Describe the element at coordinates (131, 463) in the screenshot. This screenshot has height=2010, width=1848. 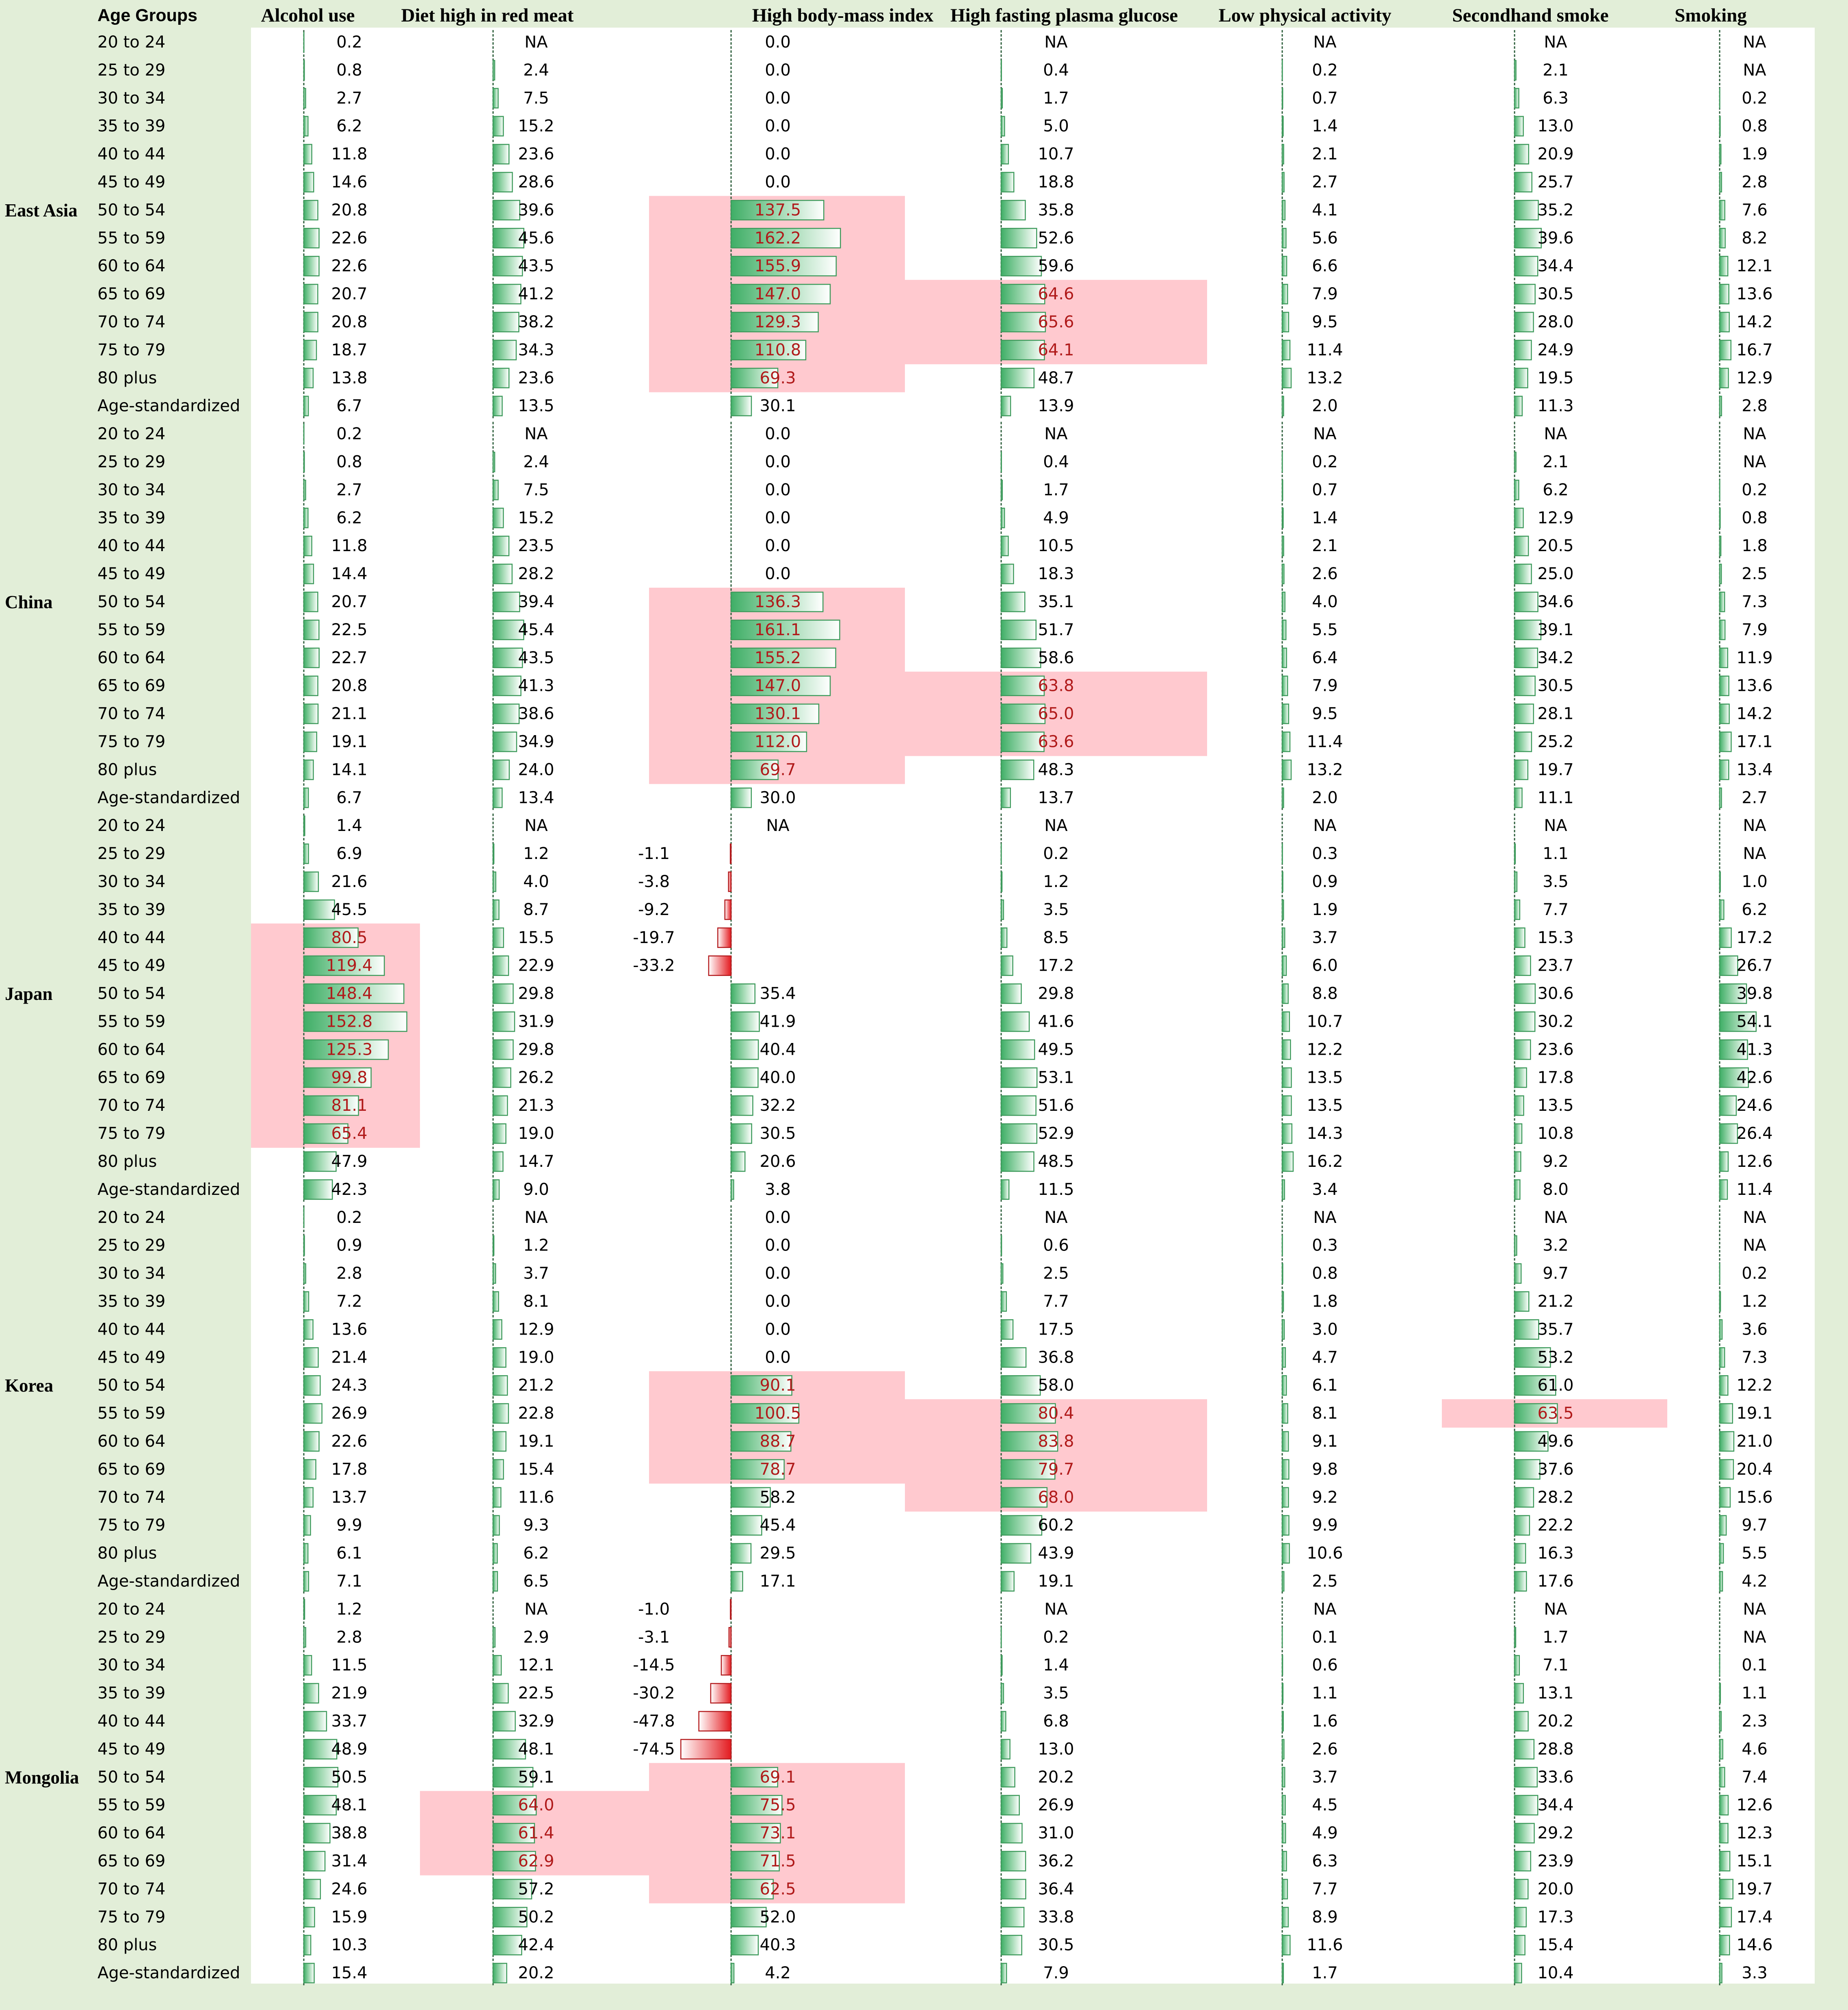
I see `age-group-label: 25 to 29` at that location.